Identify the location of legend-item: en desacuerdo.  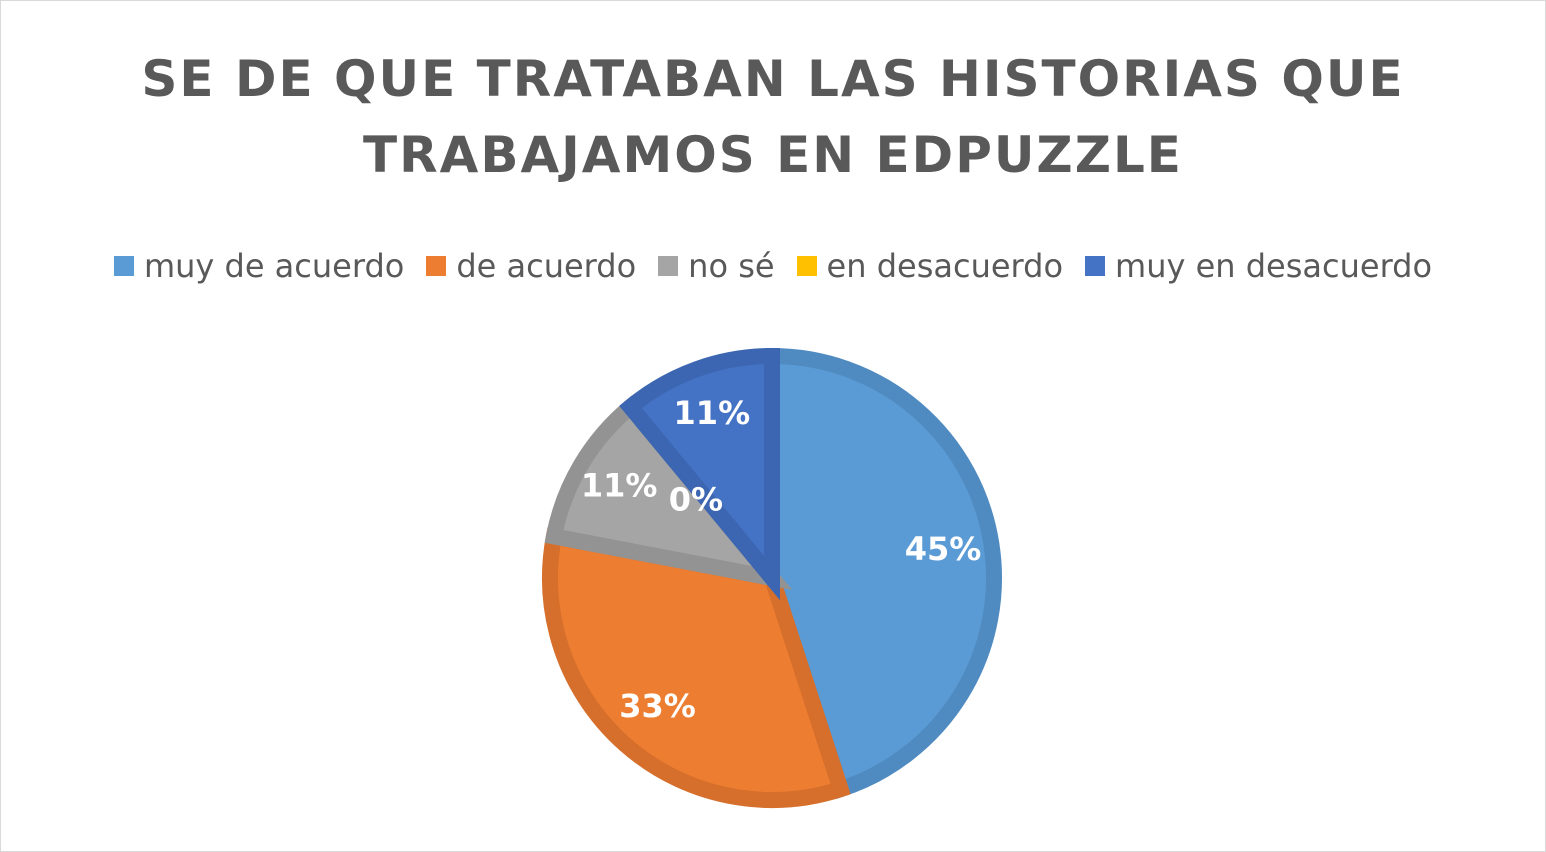
(930, 266).